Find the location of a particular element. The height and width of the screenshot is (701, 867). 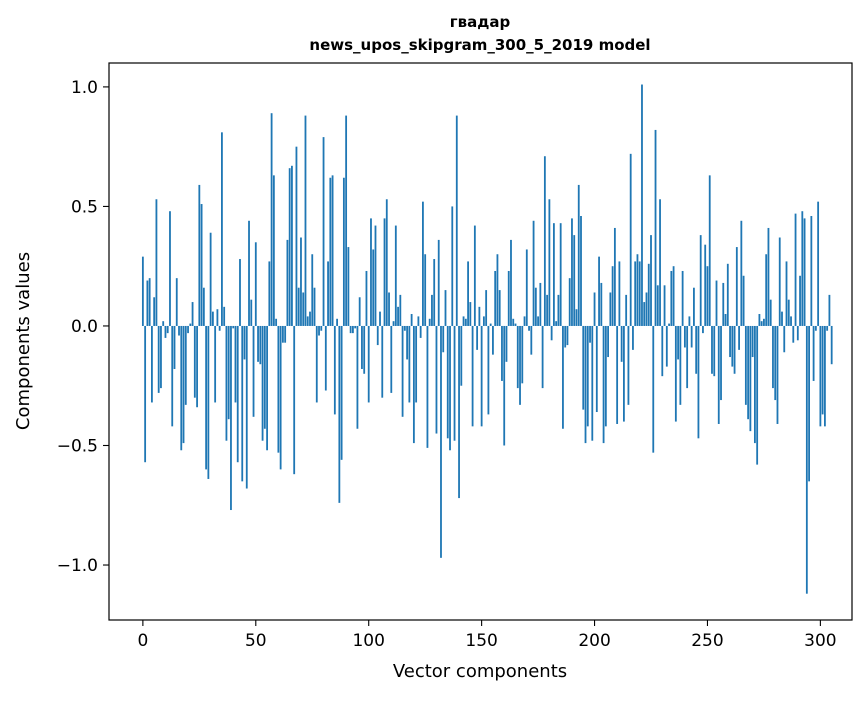

x-tick-label-200: 200 is located at coordinates (594, 641).